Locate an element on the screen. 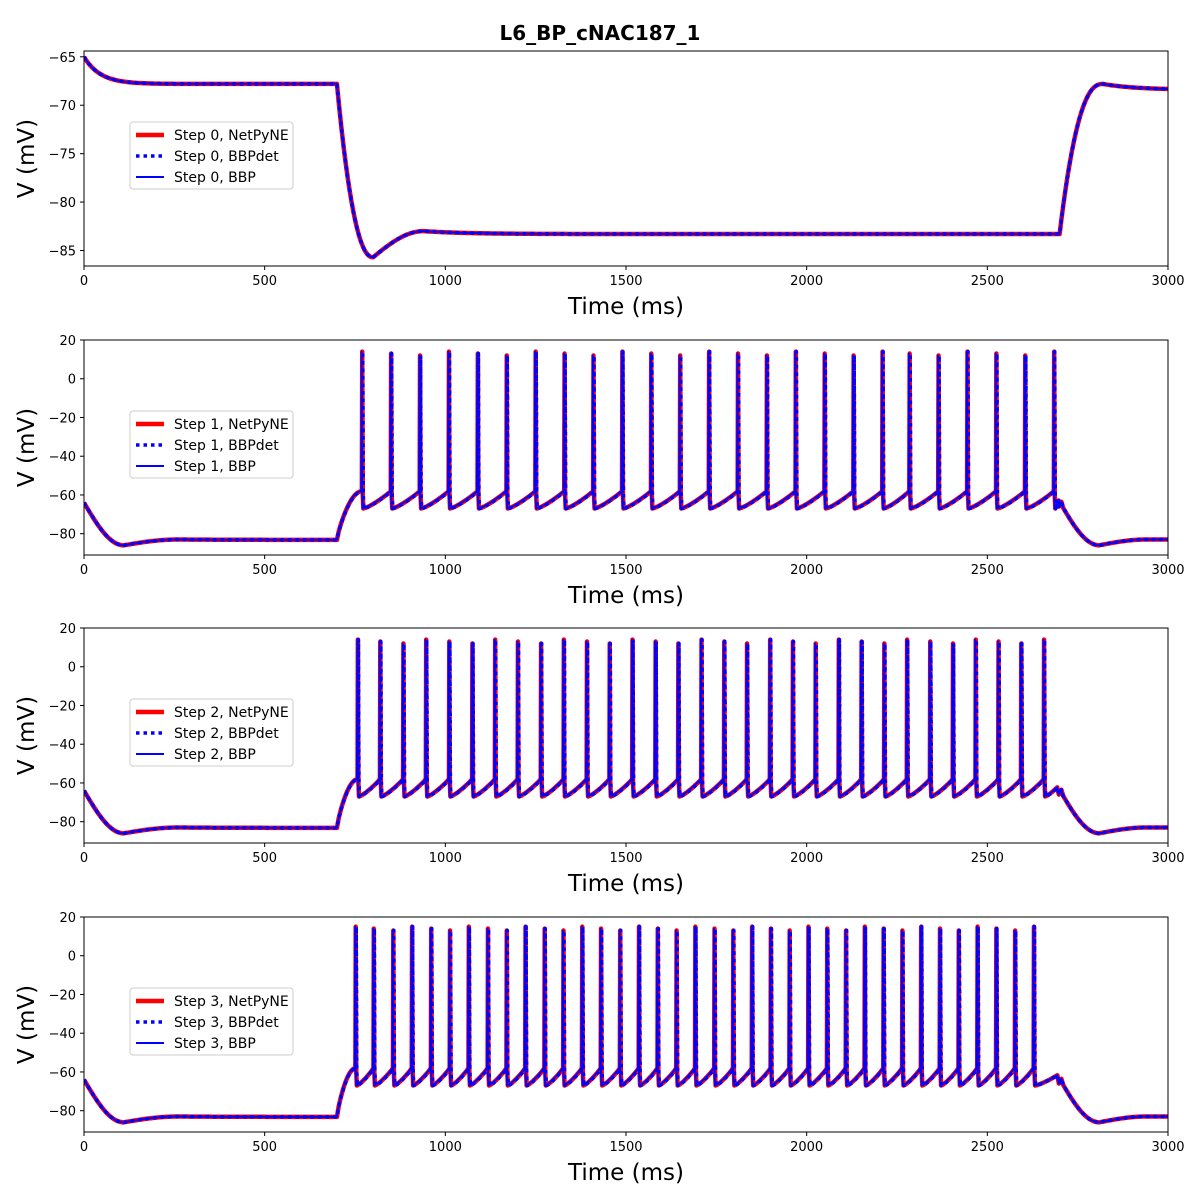  legend-label-bbp: Step 0, BBP is located at coordinates (215, 178).